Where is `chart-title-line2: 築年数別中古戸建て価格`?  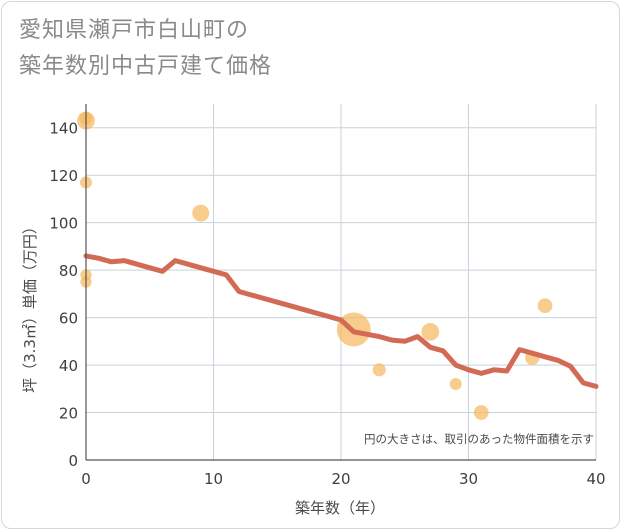
chart-title-line2: 築年数別中古戸建て価格 is located at coordinates (146, 66).